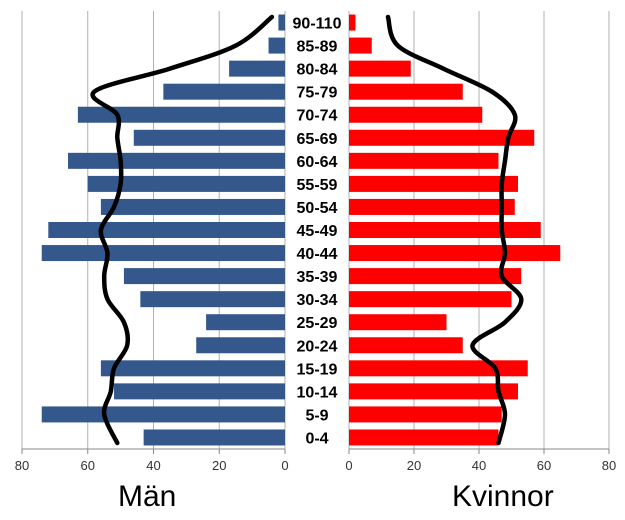 The image size is (625, 520). What do you see at coordinates (317, 139) in the screenshot?
I see `age-label-65-69: 65-69` at bounding box center [317, 139].